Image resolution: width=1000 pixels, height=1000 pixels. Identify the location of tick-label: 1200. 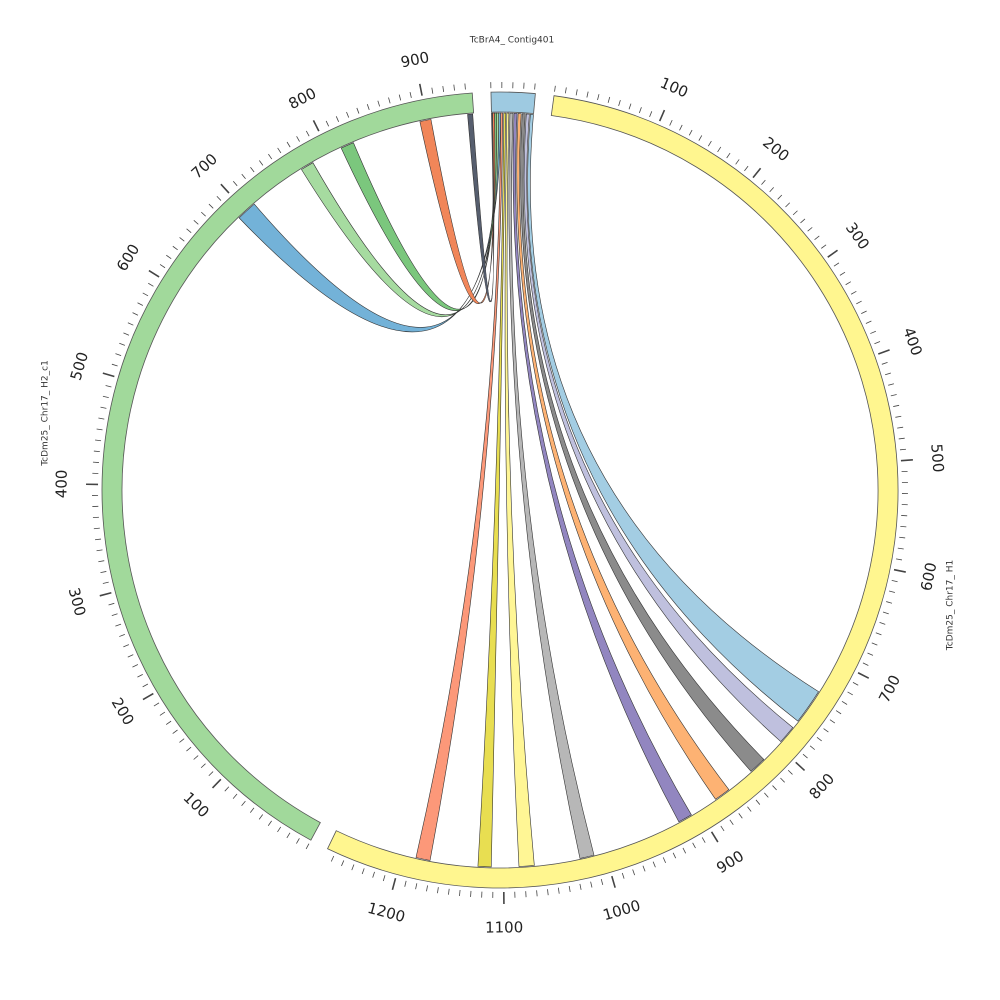
(387, 912).